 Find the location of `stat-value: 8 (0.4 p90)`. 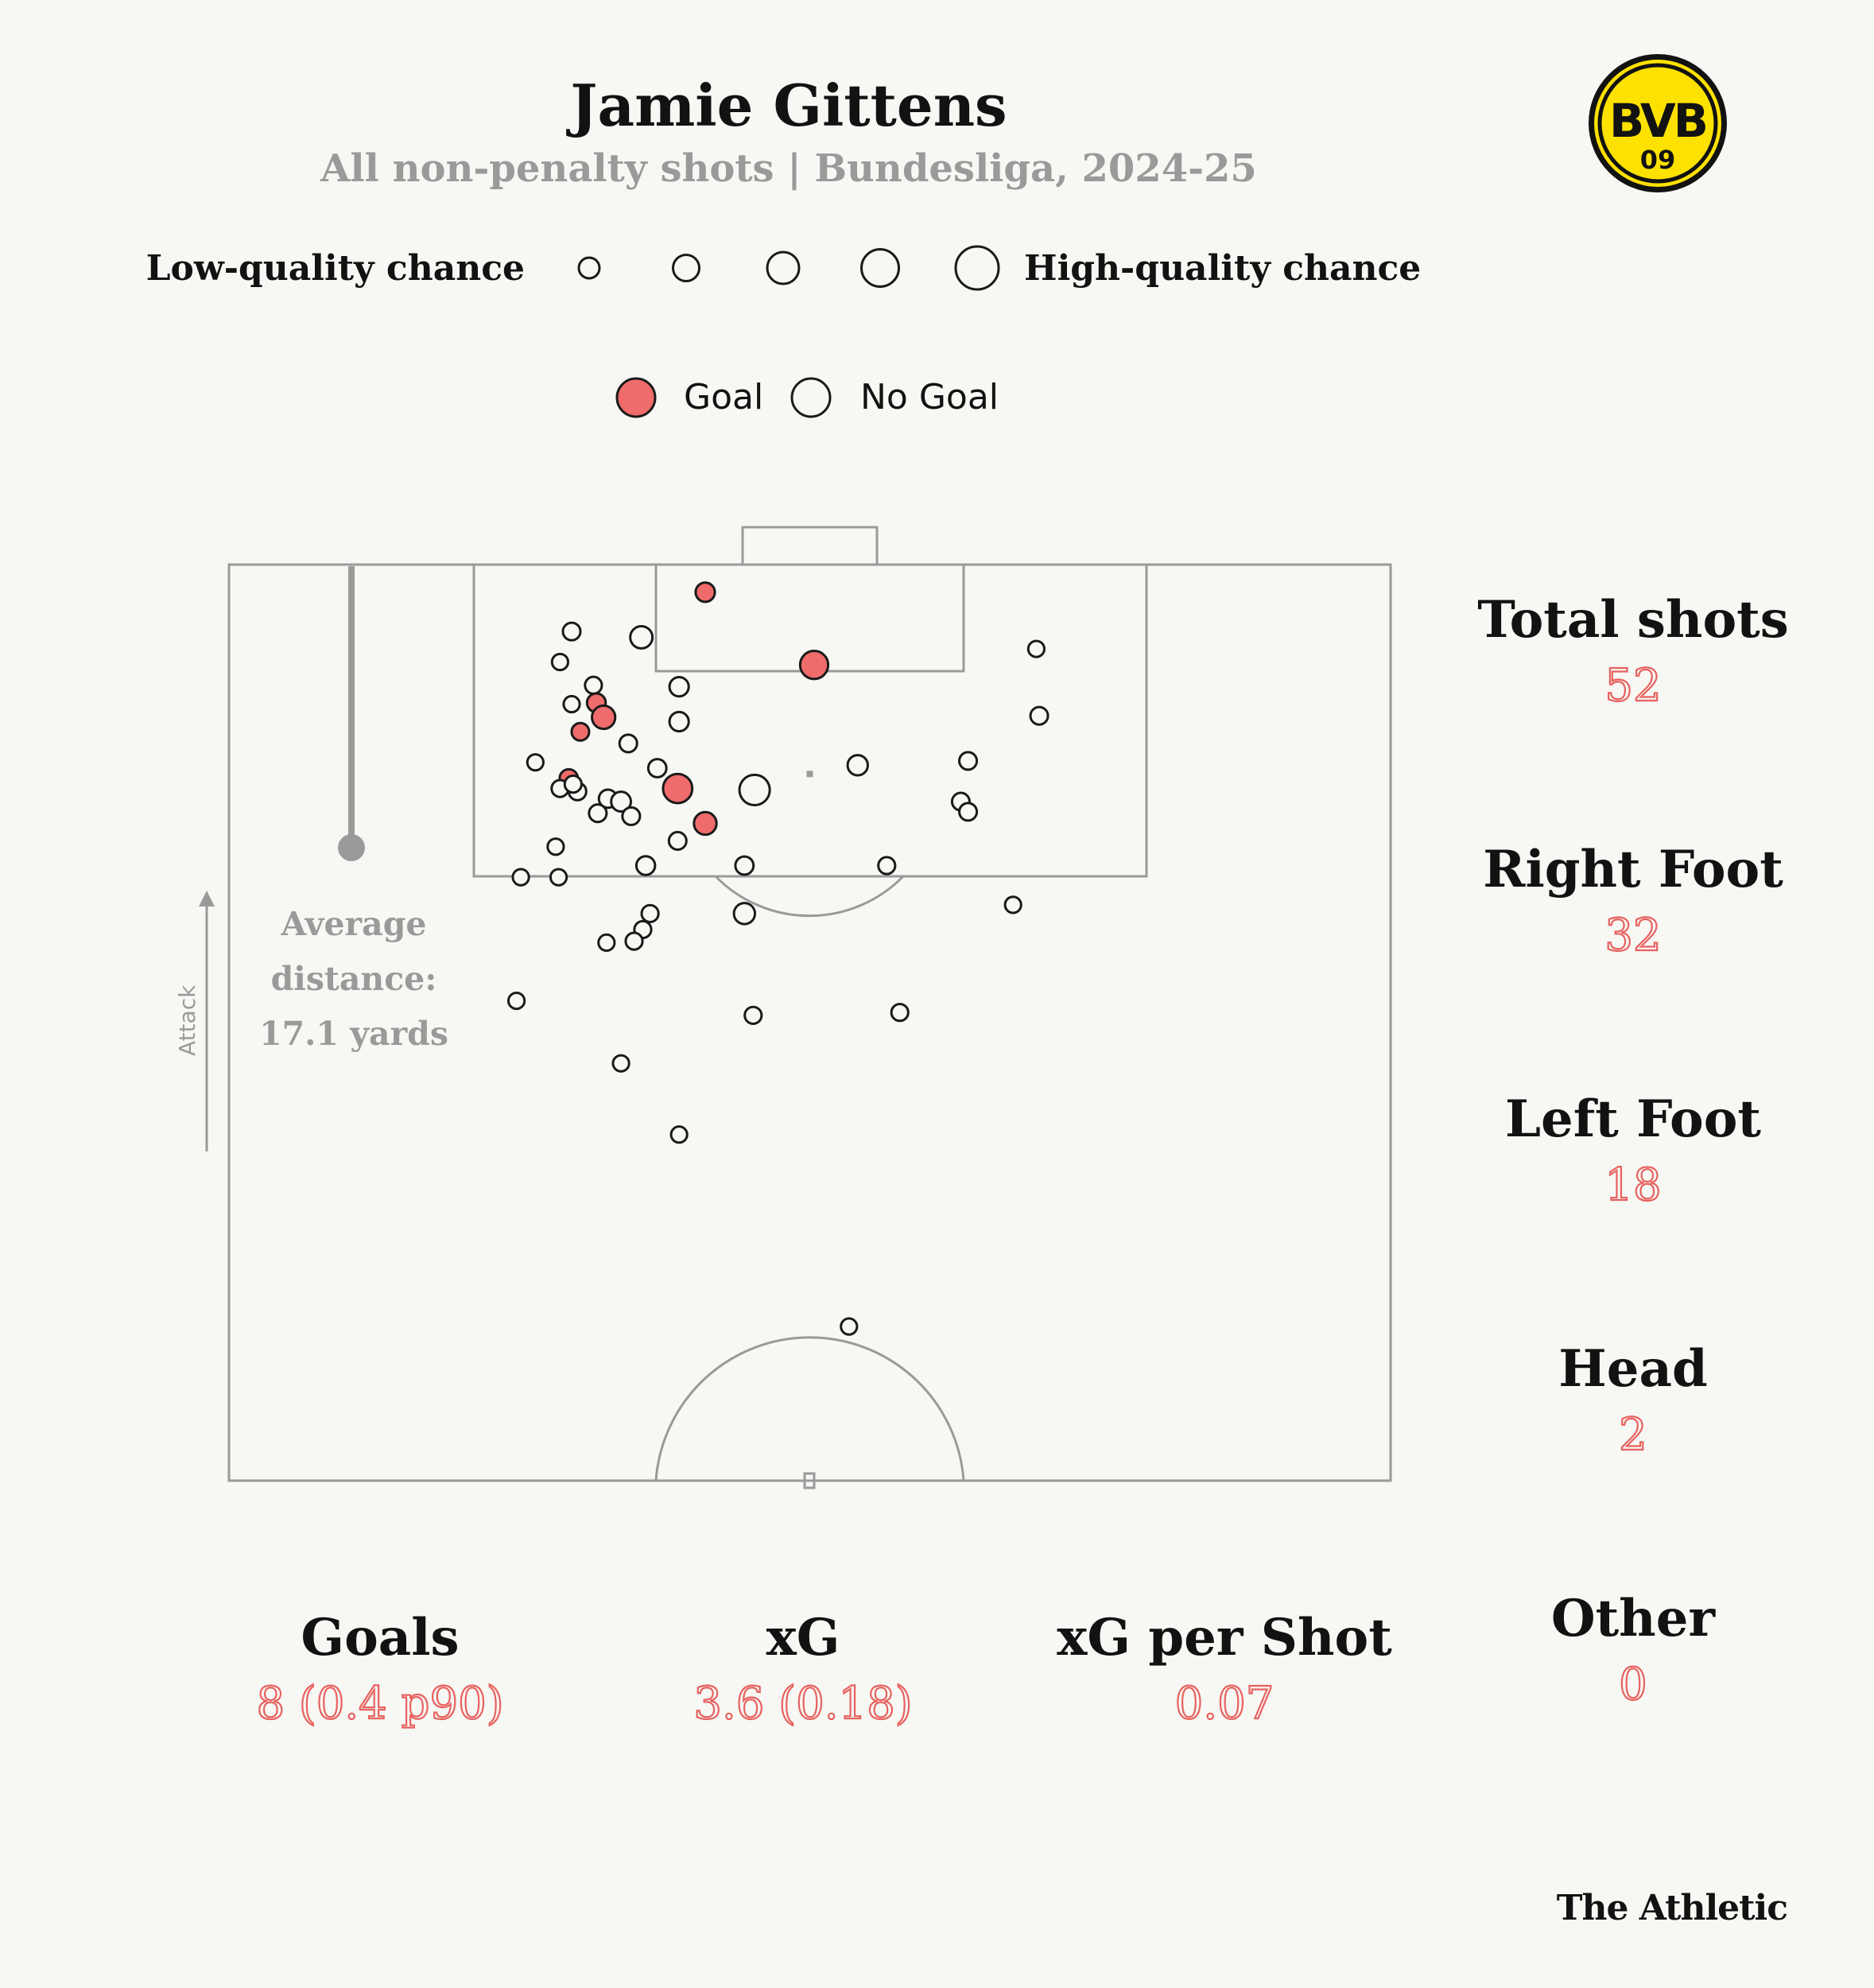

stat-value: 8 (0.4 p90) is located at coordinates (379, 1703).